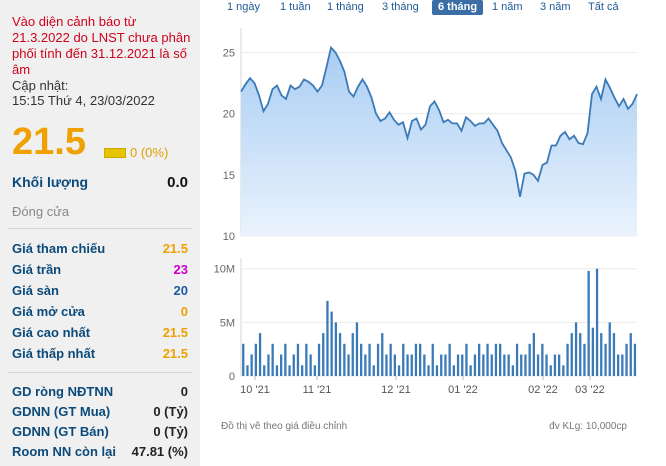  Describe the element at coordinates (159, 451) in the screenshot. I see `foreign-value: 47.81 (%)` at that location.